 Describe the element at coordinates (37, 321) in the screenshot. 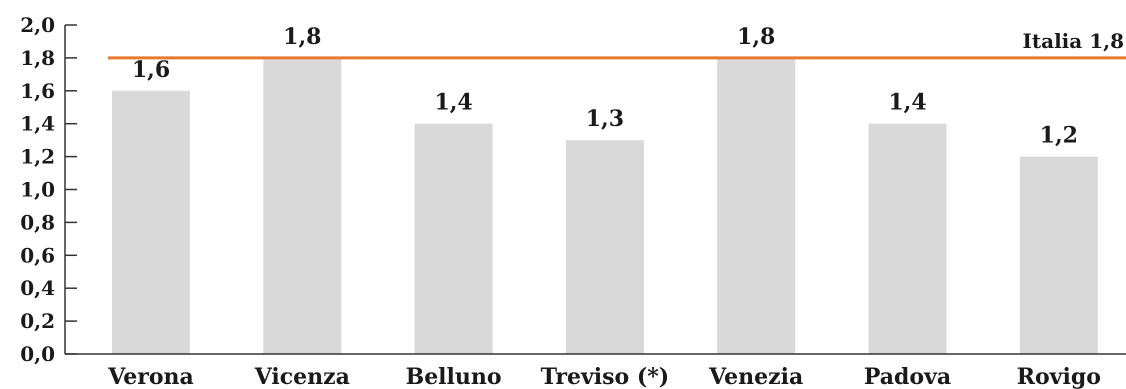

I see `y-tick-label: 0,2` at that location.